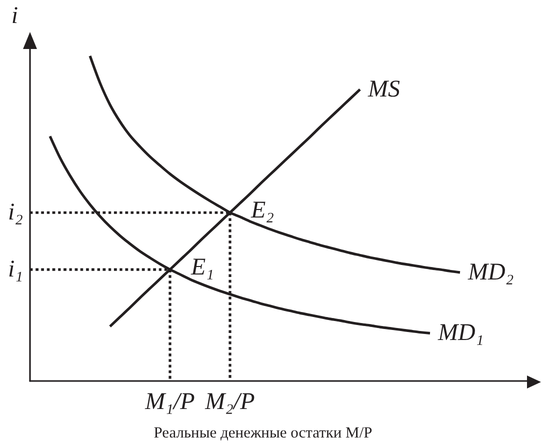 The width and height of the screenshot is (542, 446). What do you see at coordinates (170, 402) in the screenshot?
I see `x-tick-label: M₁/P` at bounding box center [170, 402].